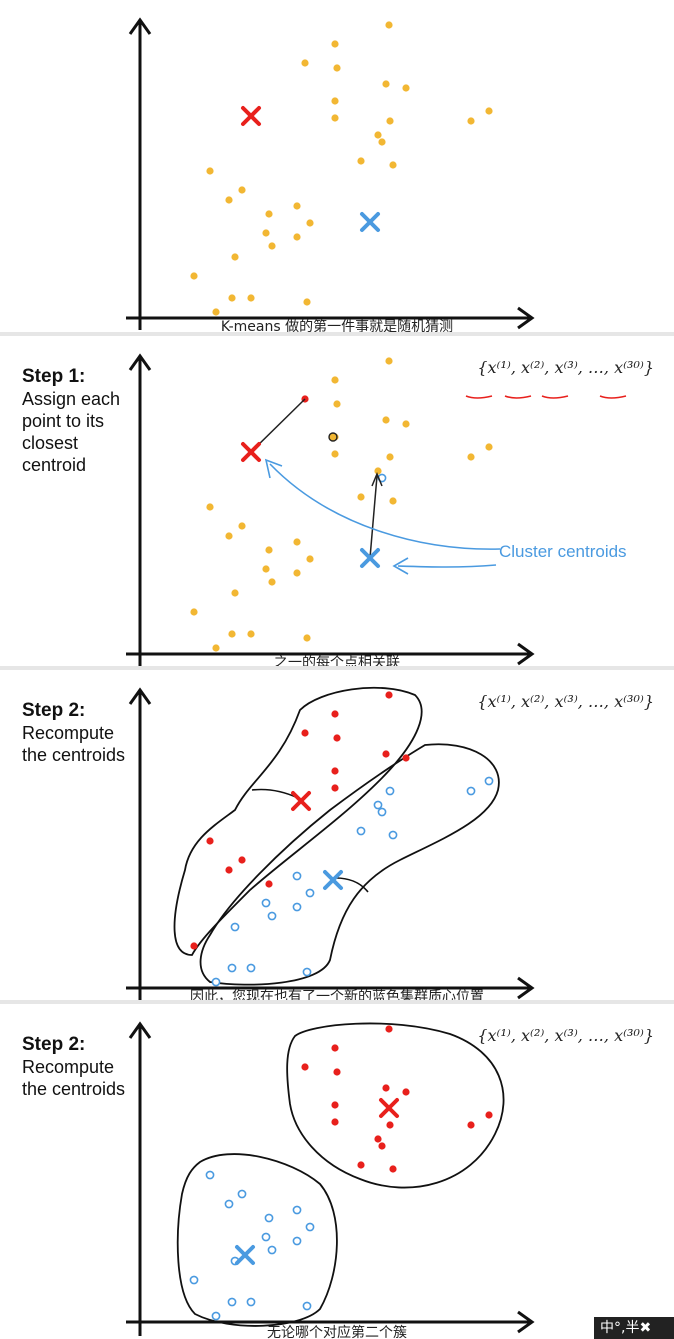  Describe the element at coordinates (337, 994) in the screenshot. I see `subtitle-caption: 因此，您现在也有了一个新的蓝色集群质心位置` at that location.